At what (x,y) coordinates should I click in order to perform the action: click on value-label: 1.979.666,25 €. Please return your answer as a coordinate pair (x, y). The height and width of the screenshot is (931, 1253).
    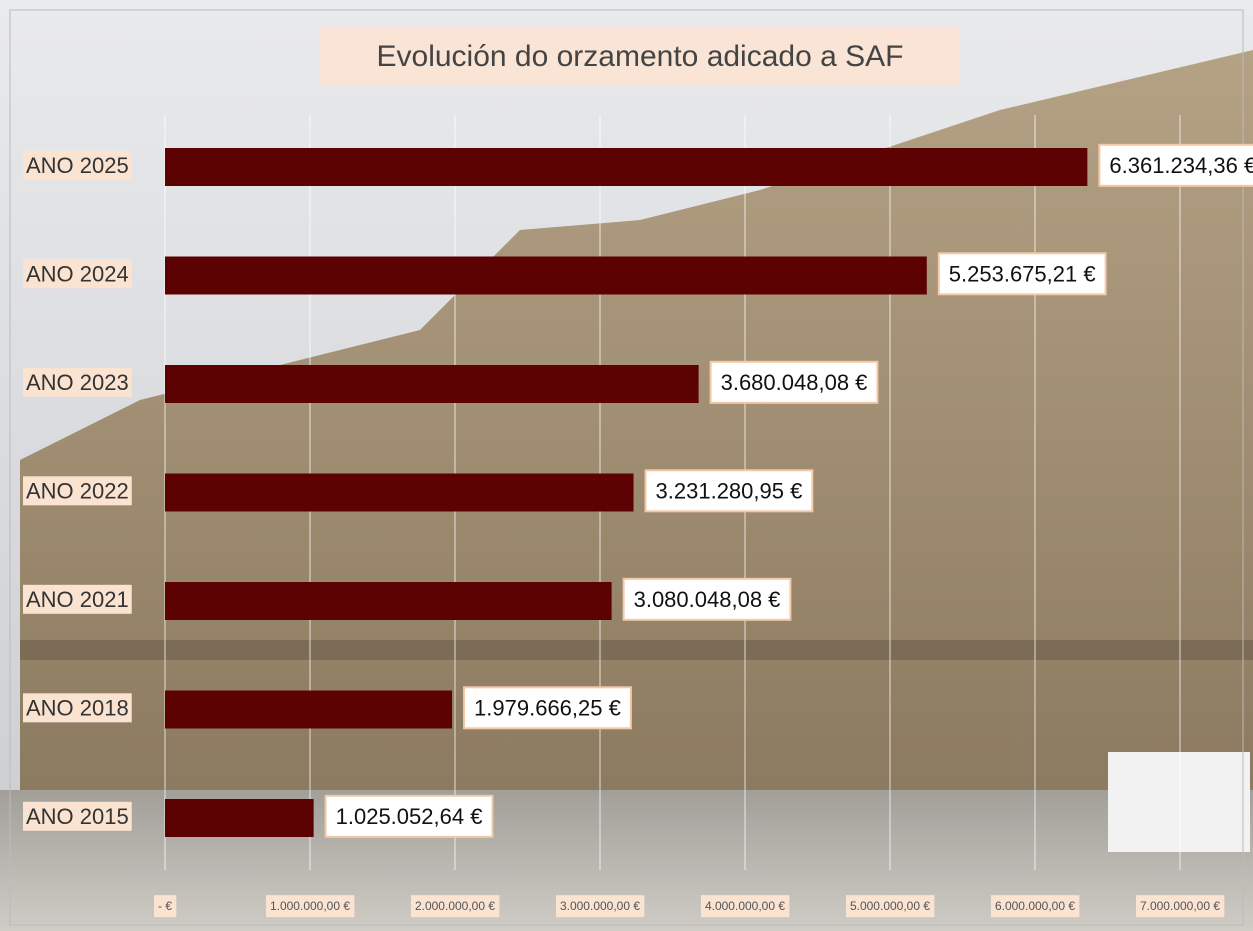
    Looking at the image, I should click on (547, 707).